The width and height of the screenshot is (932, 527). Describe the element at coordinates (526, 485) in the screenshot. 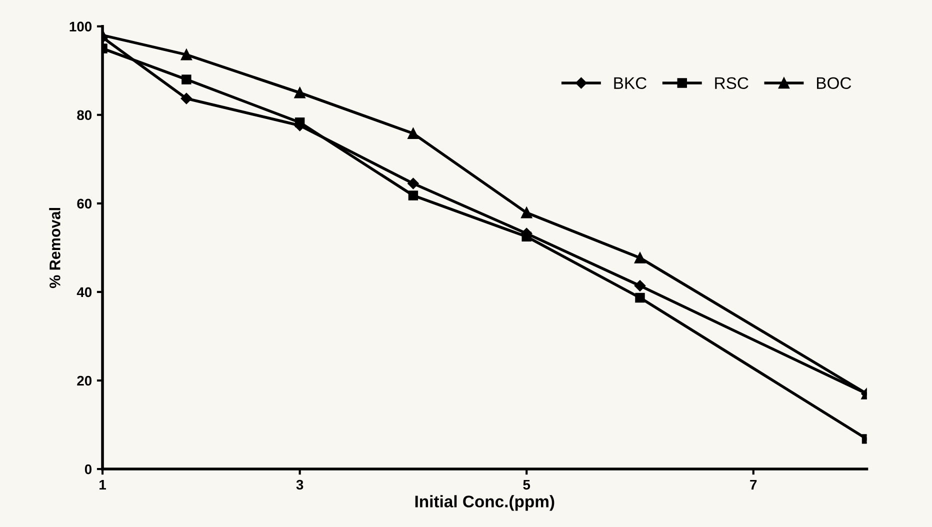

I see `x-tick-label: 5` at that location.